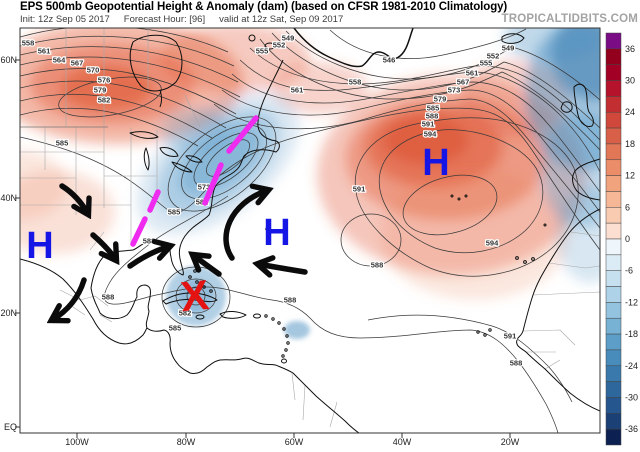 The image size is (640, 452). I want to click on contour-value-label: 594, so click(430, 134).